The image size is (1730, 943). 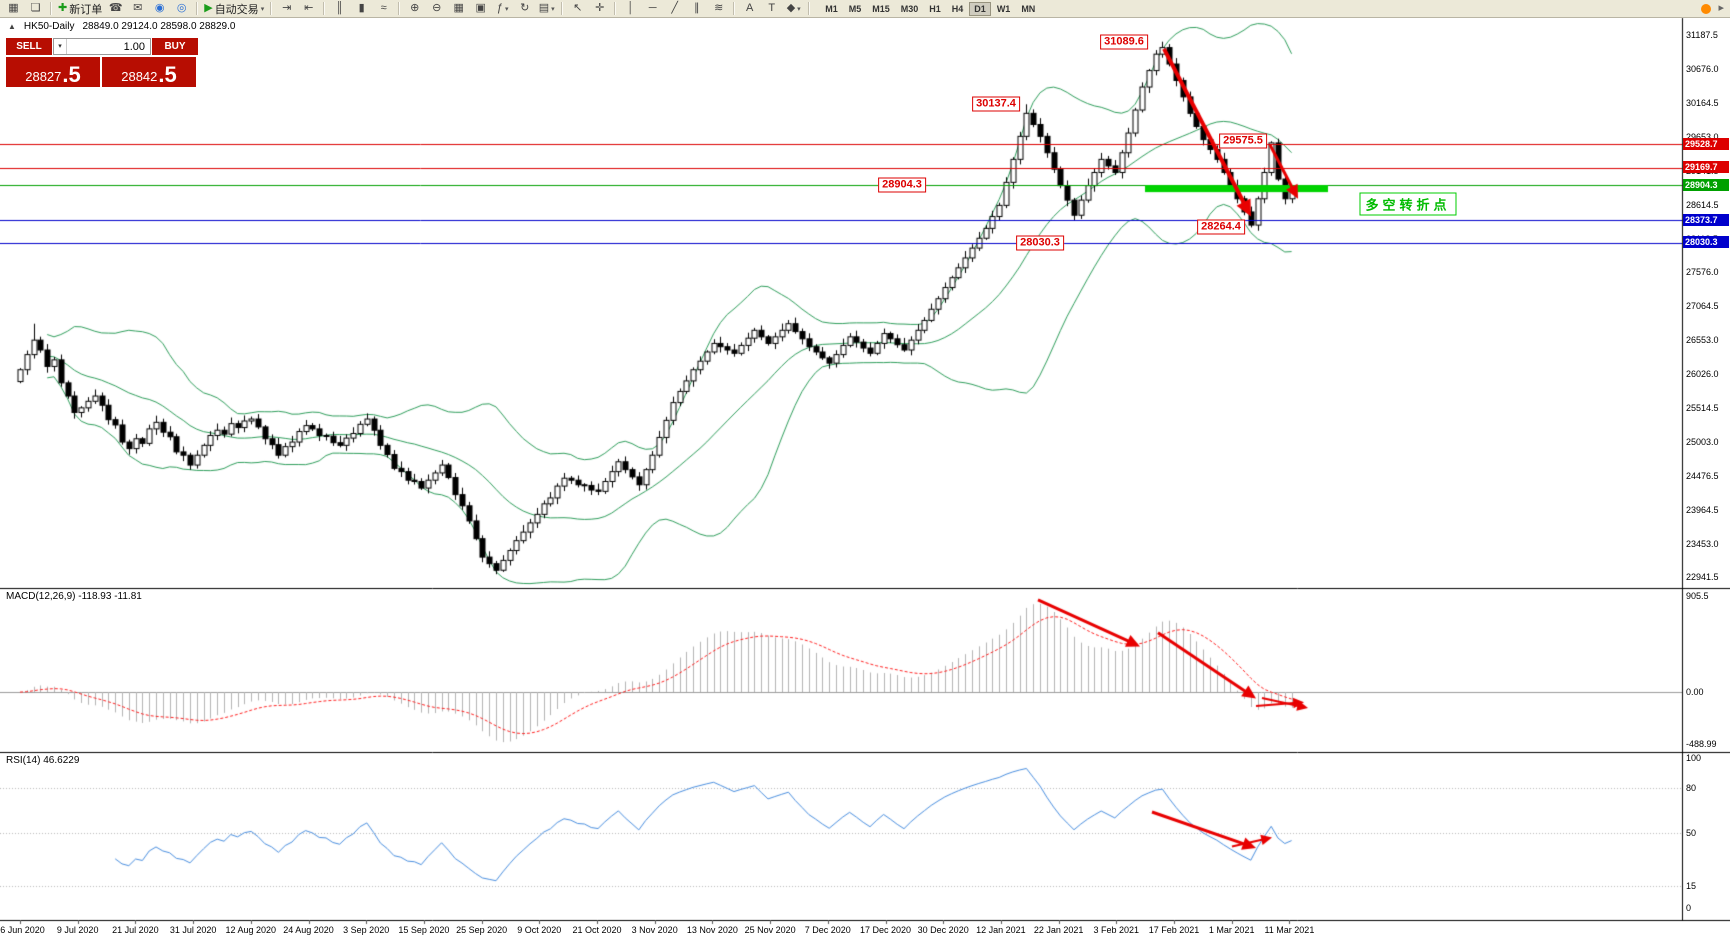 I want to click on toolbar-overflow-icon: ▸, so click(x=1721, y=8).